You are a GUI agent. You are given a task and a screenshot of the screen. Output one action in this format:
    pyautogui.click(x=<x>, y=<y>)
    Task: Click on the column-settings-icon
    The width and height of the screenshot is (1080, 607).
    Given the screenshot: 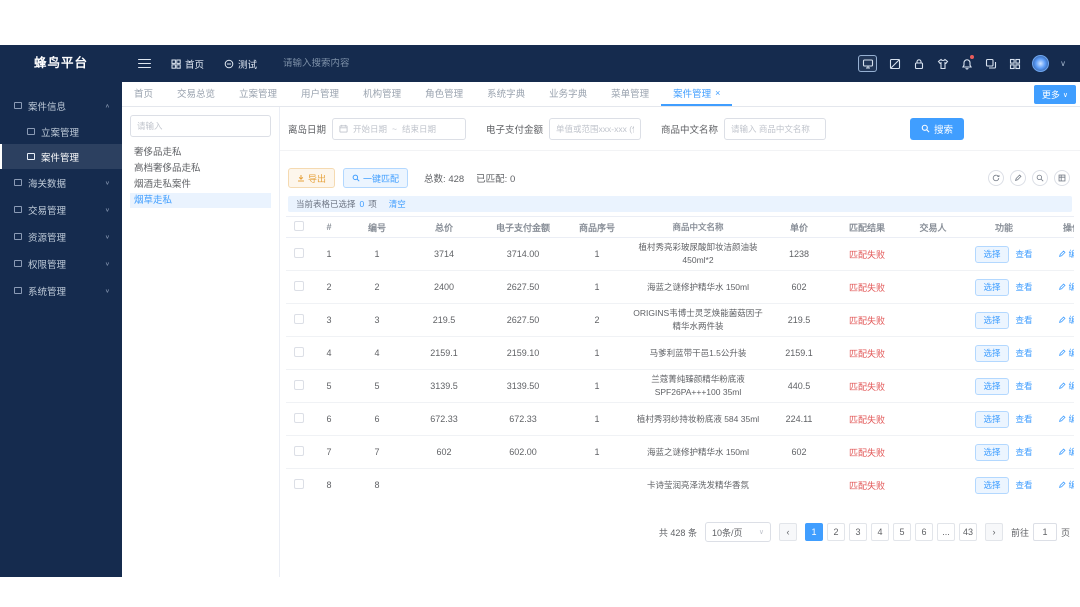 What is the action you would take?
    pyautogui.click(x=1062, y=178)
    